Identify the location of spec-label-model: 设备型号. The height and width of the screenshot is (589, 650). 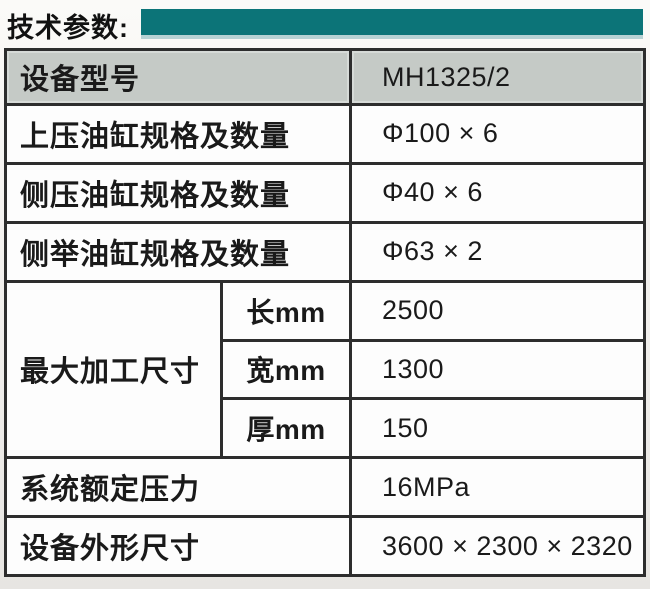
(178, 77).